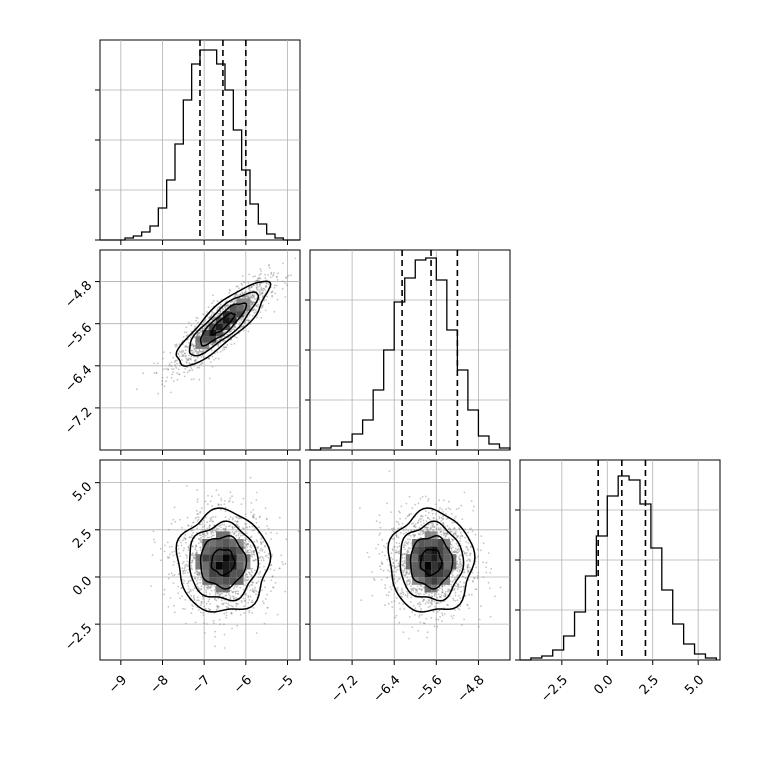  Describe the element at coordinates (181, 578) in the screenshot. I see `joint-param-1-param-3: 5.02.50.0−2.5−9 −8 −7 −6 −5` at that location.